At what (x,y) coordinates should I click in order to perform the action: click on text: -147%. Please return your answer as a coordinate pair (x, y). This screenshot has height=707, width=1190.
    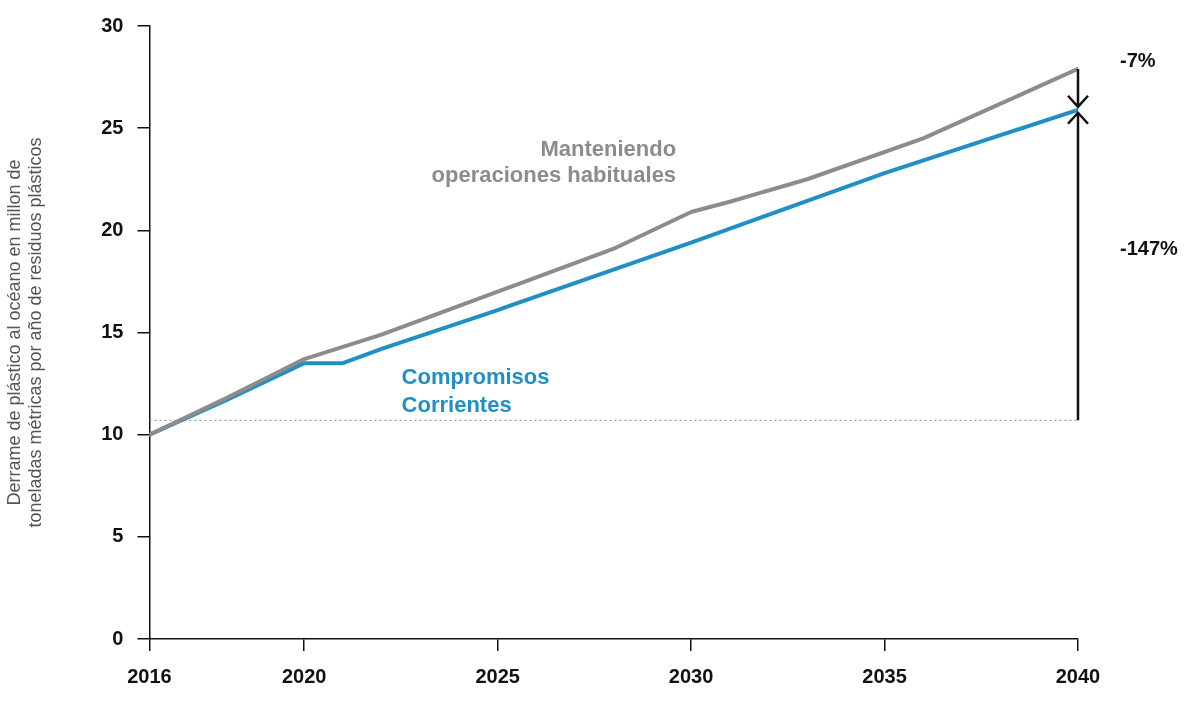
    Looking at the image, I should click on (1149, 248).